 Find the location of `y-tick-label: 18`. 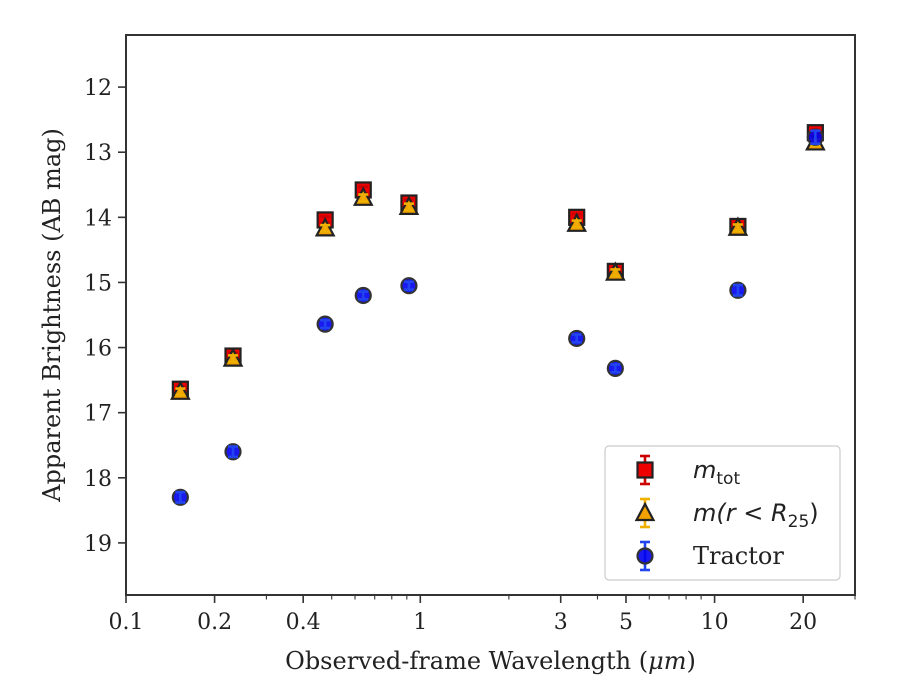

y-tick-label: 18 is located at coordinates (98, 479).